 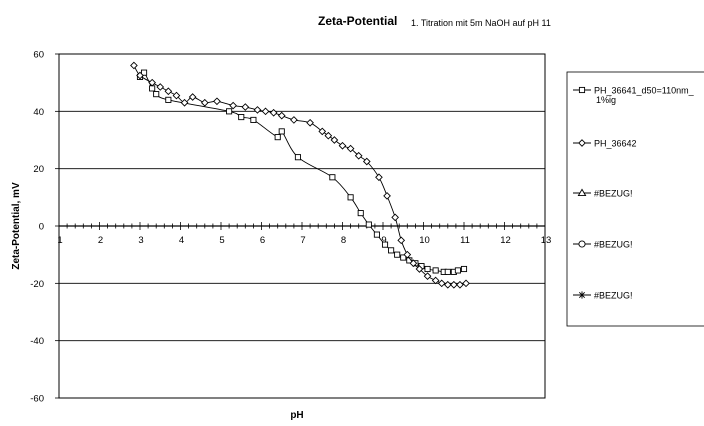 I want to click on legend-item: PH_36642, so click(x=605, y=144).